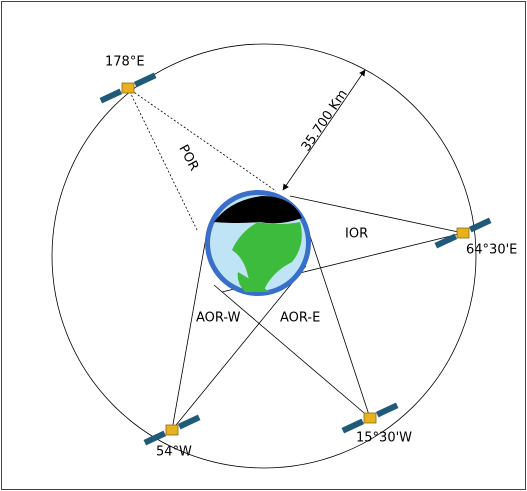 The width and height of the screenshot is (527, 491). What do you see at coordinates (491, 250) in the screenshot?
I see `satellite-label: 64°30'E` at bounding box center [491, 250].